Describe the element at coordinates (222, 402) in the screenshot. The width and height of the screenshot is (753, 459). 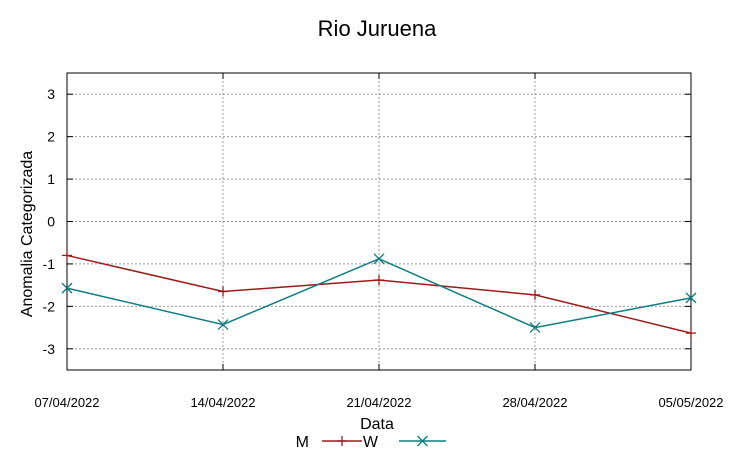
I see `x-tick-label: 14/04/2022` at that location.